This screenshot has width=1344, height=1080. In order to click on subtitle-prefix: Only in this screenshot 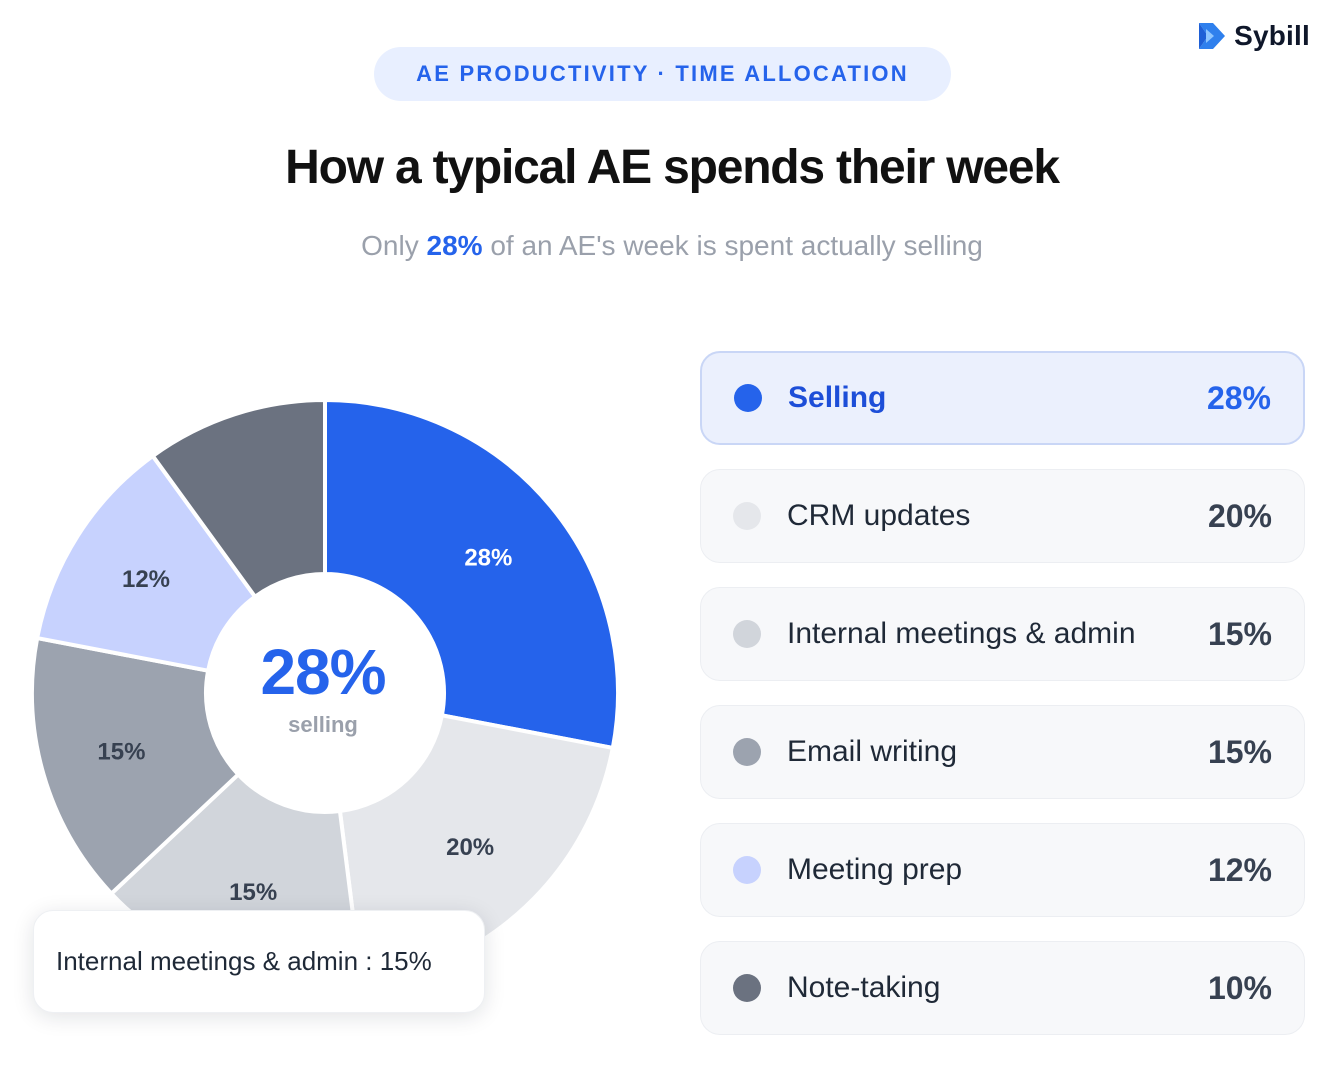, I will do `click(394, 245)`.